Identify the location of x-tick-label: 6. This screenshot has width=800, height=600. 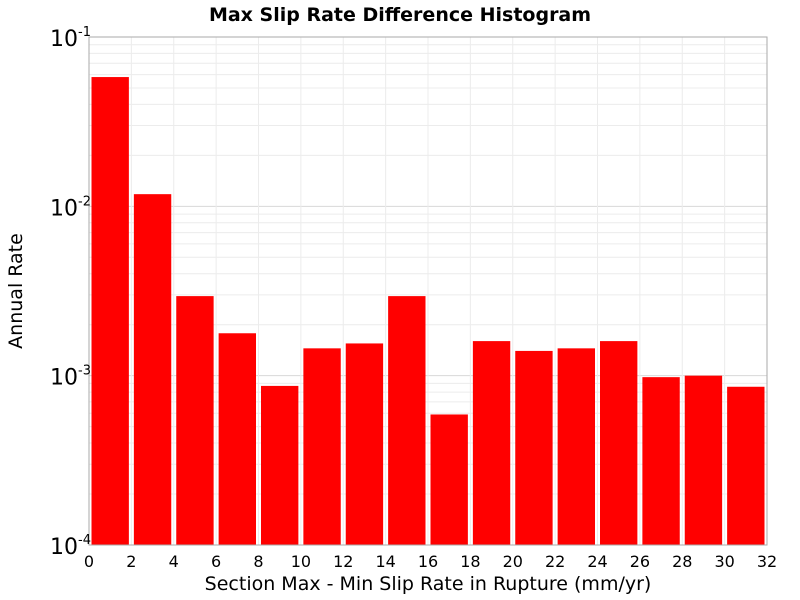
(216, 561).